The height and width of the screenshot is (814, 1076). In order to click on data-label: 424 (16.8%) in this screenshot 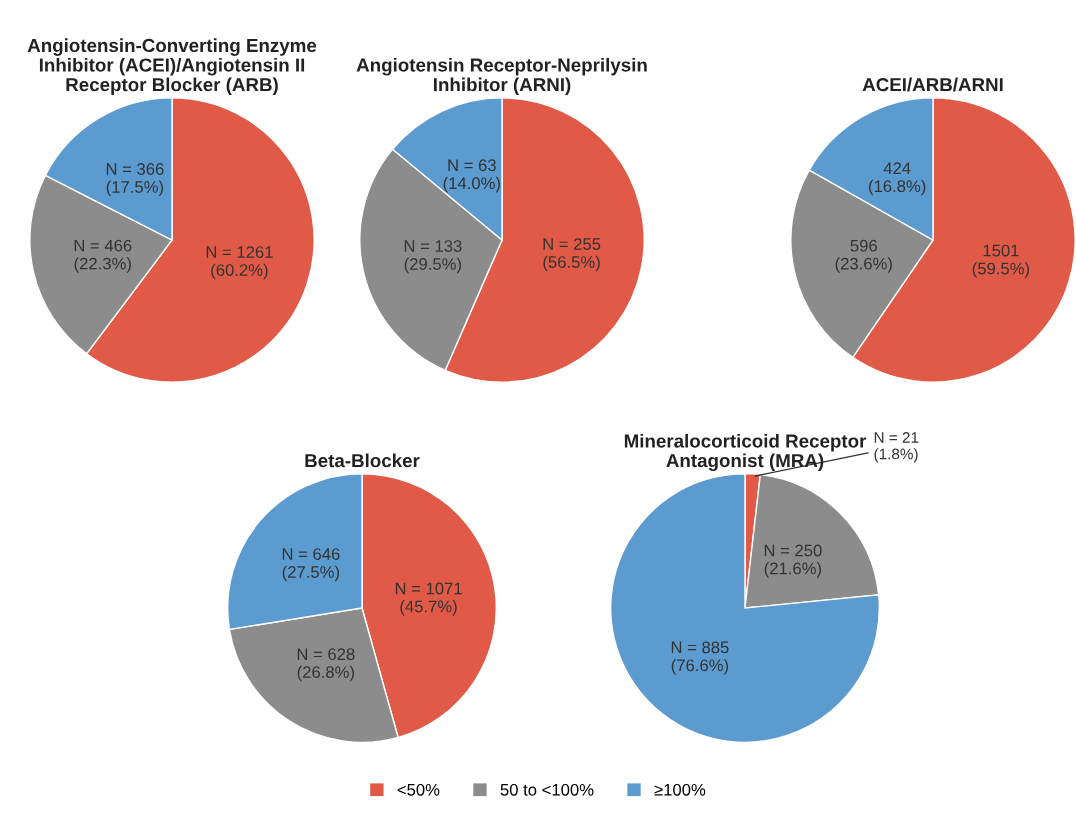, I will do `click(897, 179)`.